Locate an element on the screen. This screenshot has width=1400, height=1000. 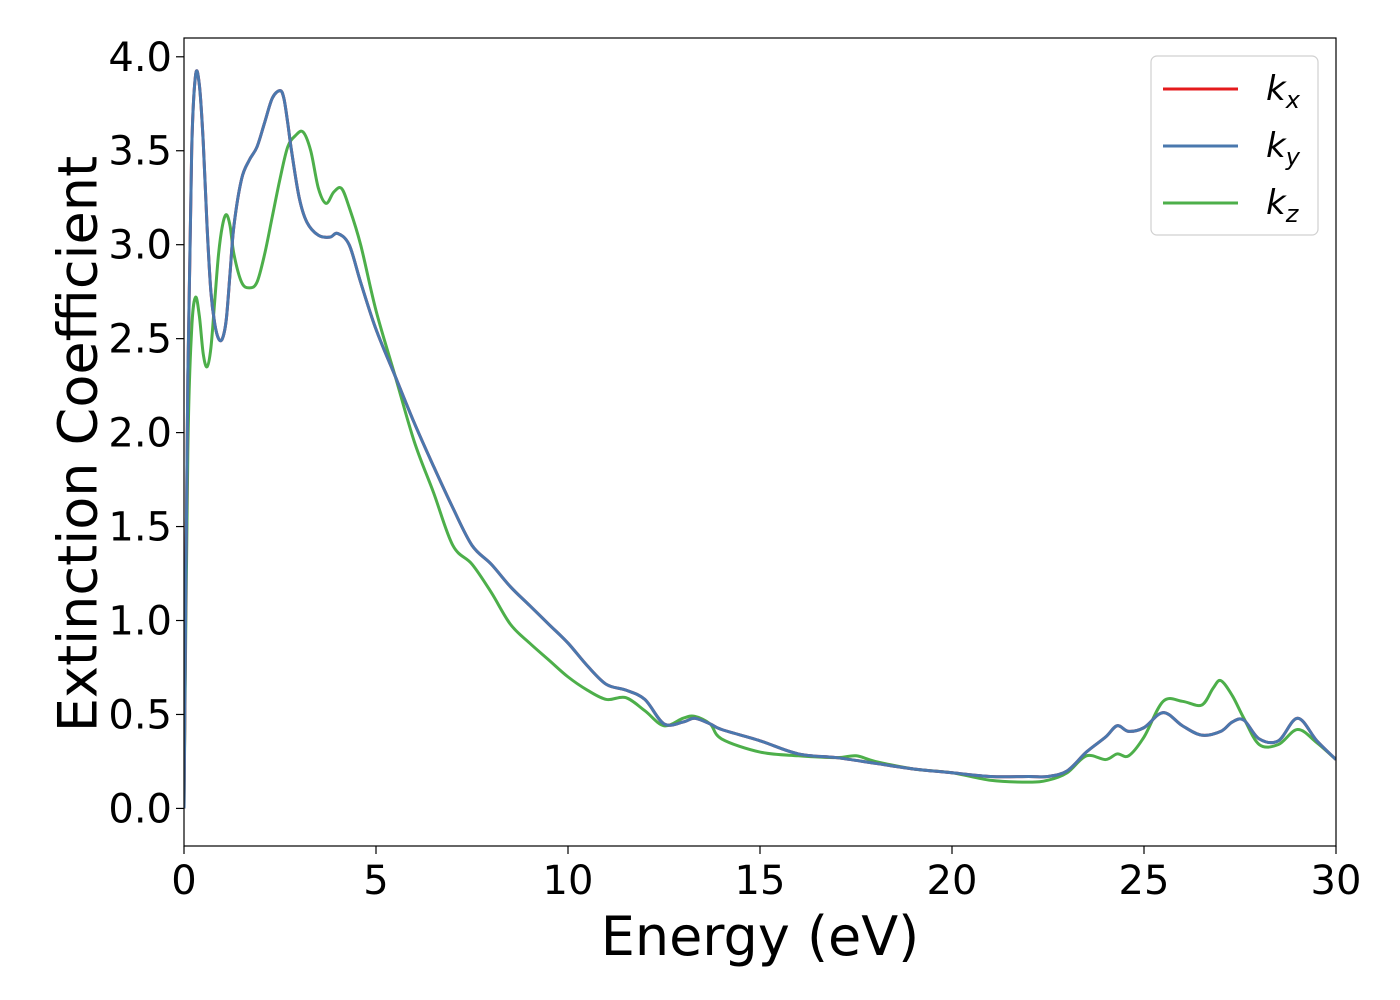
x-tick-label: 5 is located at coordinates (375, 881).